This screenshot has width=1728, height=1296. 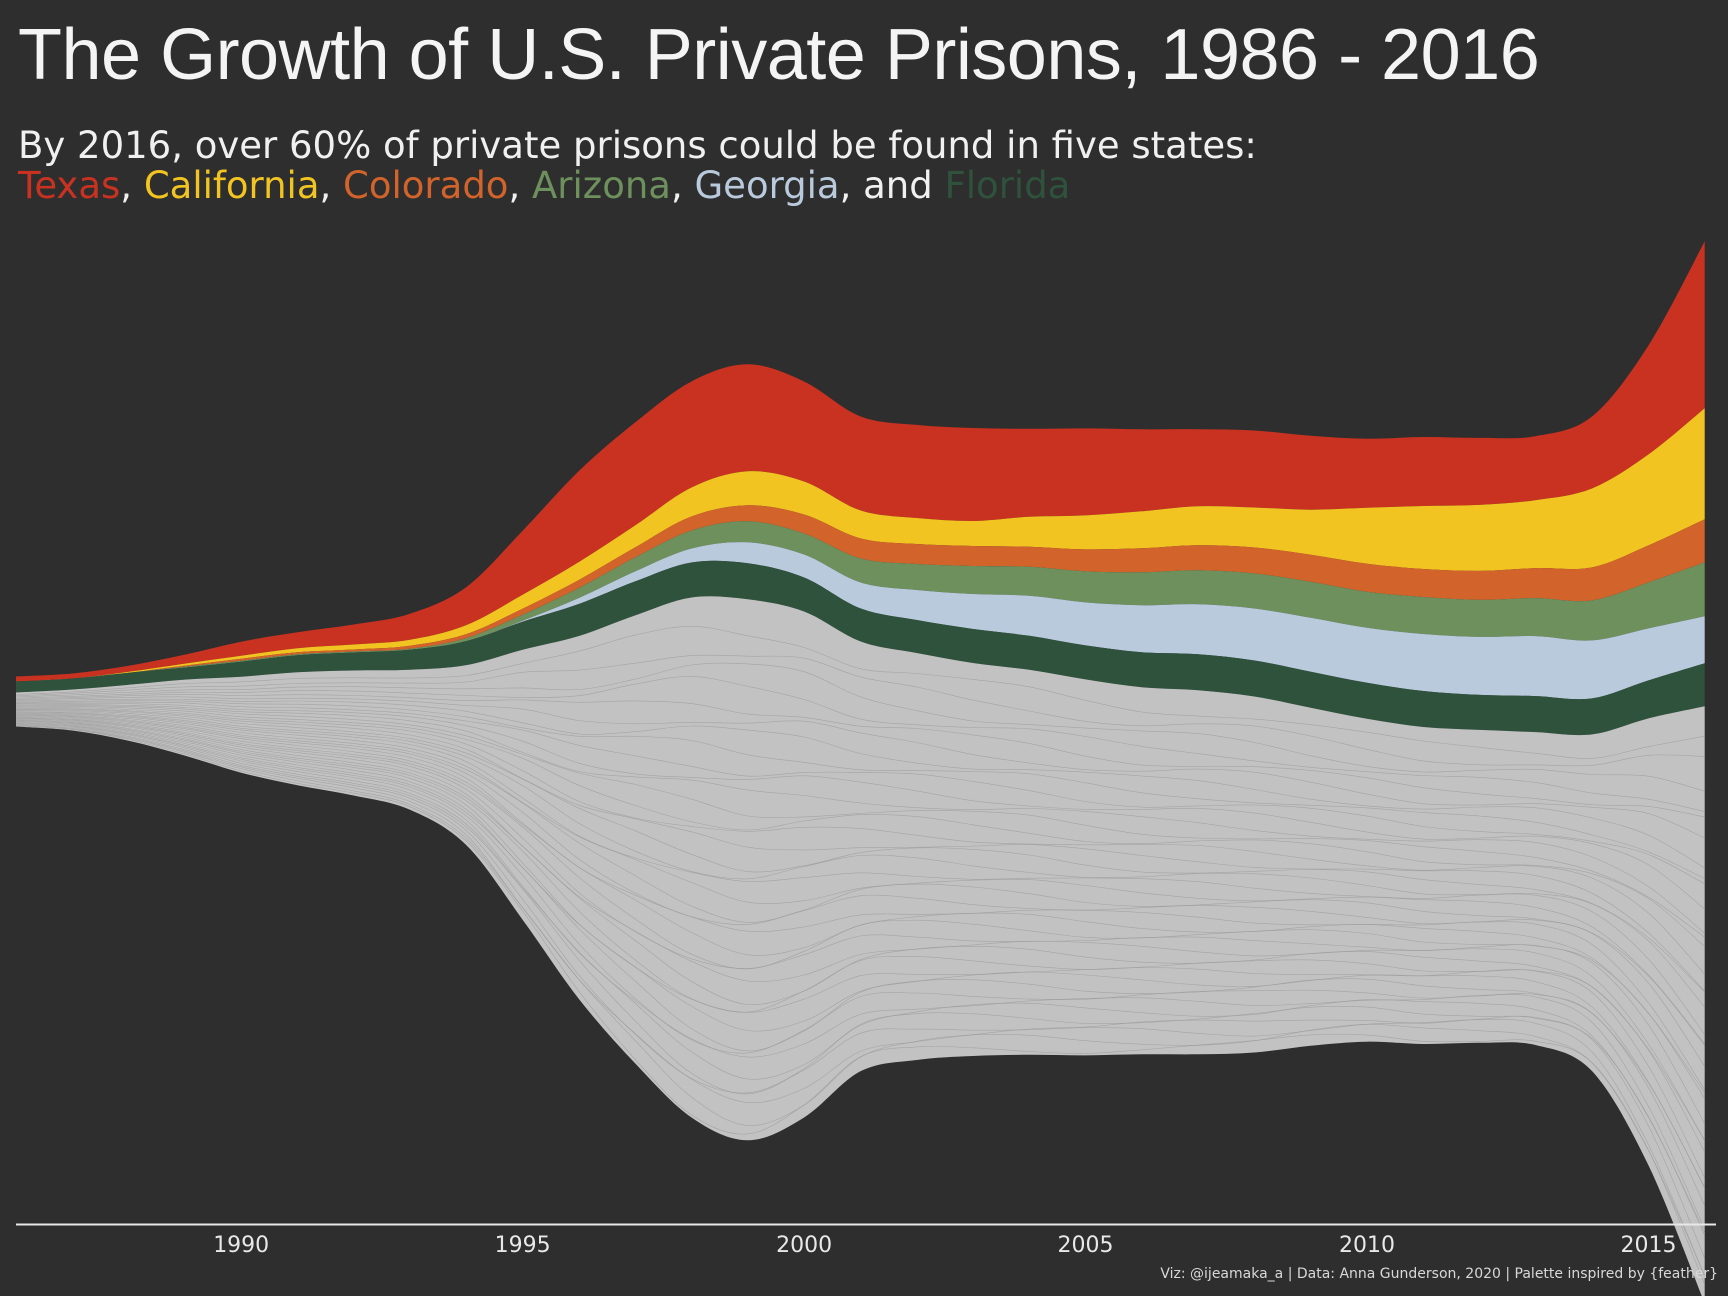 I want to click on stream-arizona, so click(x=860, y=601).